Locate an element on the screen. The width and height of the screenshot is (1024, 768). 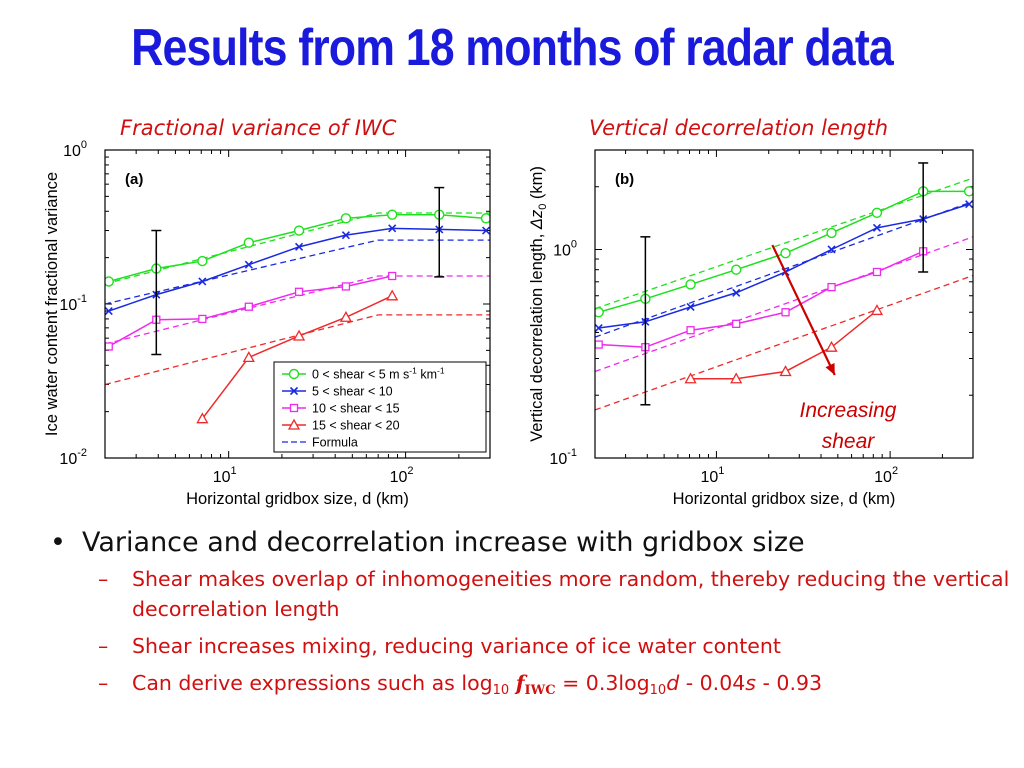
tick-marks is located at coordinates (784, 304).